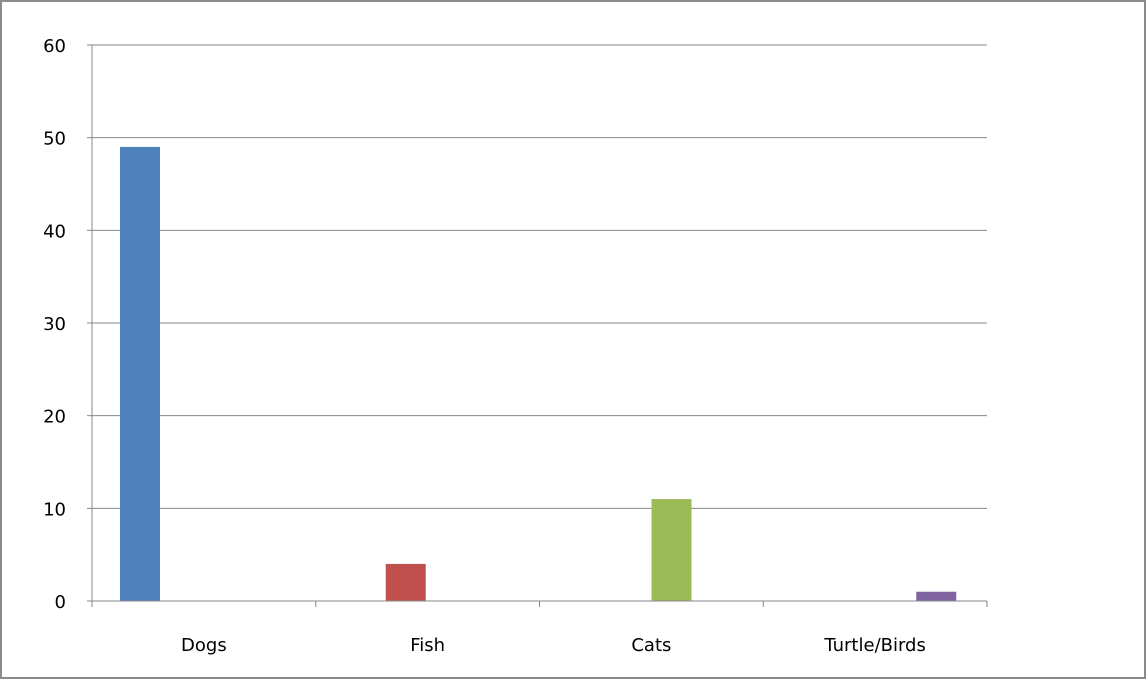 The height and width of the screenshot is (681, 1146). What do you see at coordinates (427, 645) in the screenshot?
I see `x-tick-label-fish: Fish` at bounding box center [427, 645].